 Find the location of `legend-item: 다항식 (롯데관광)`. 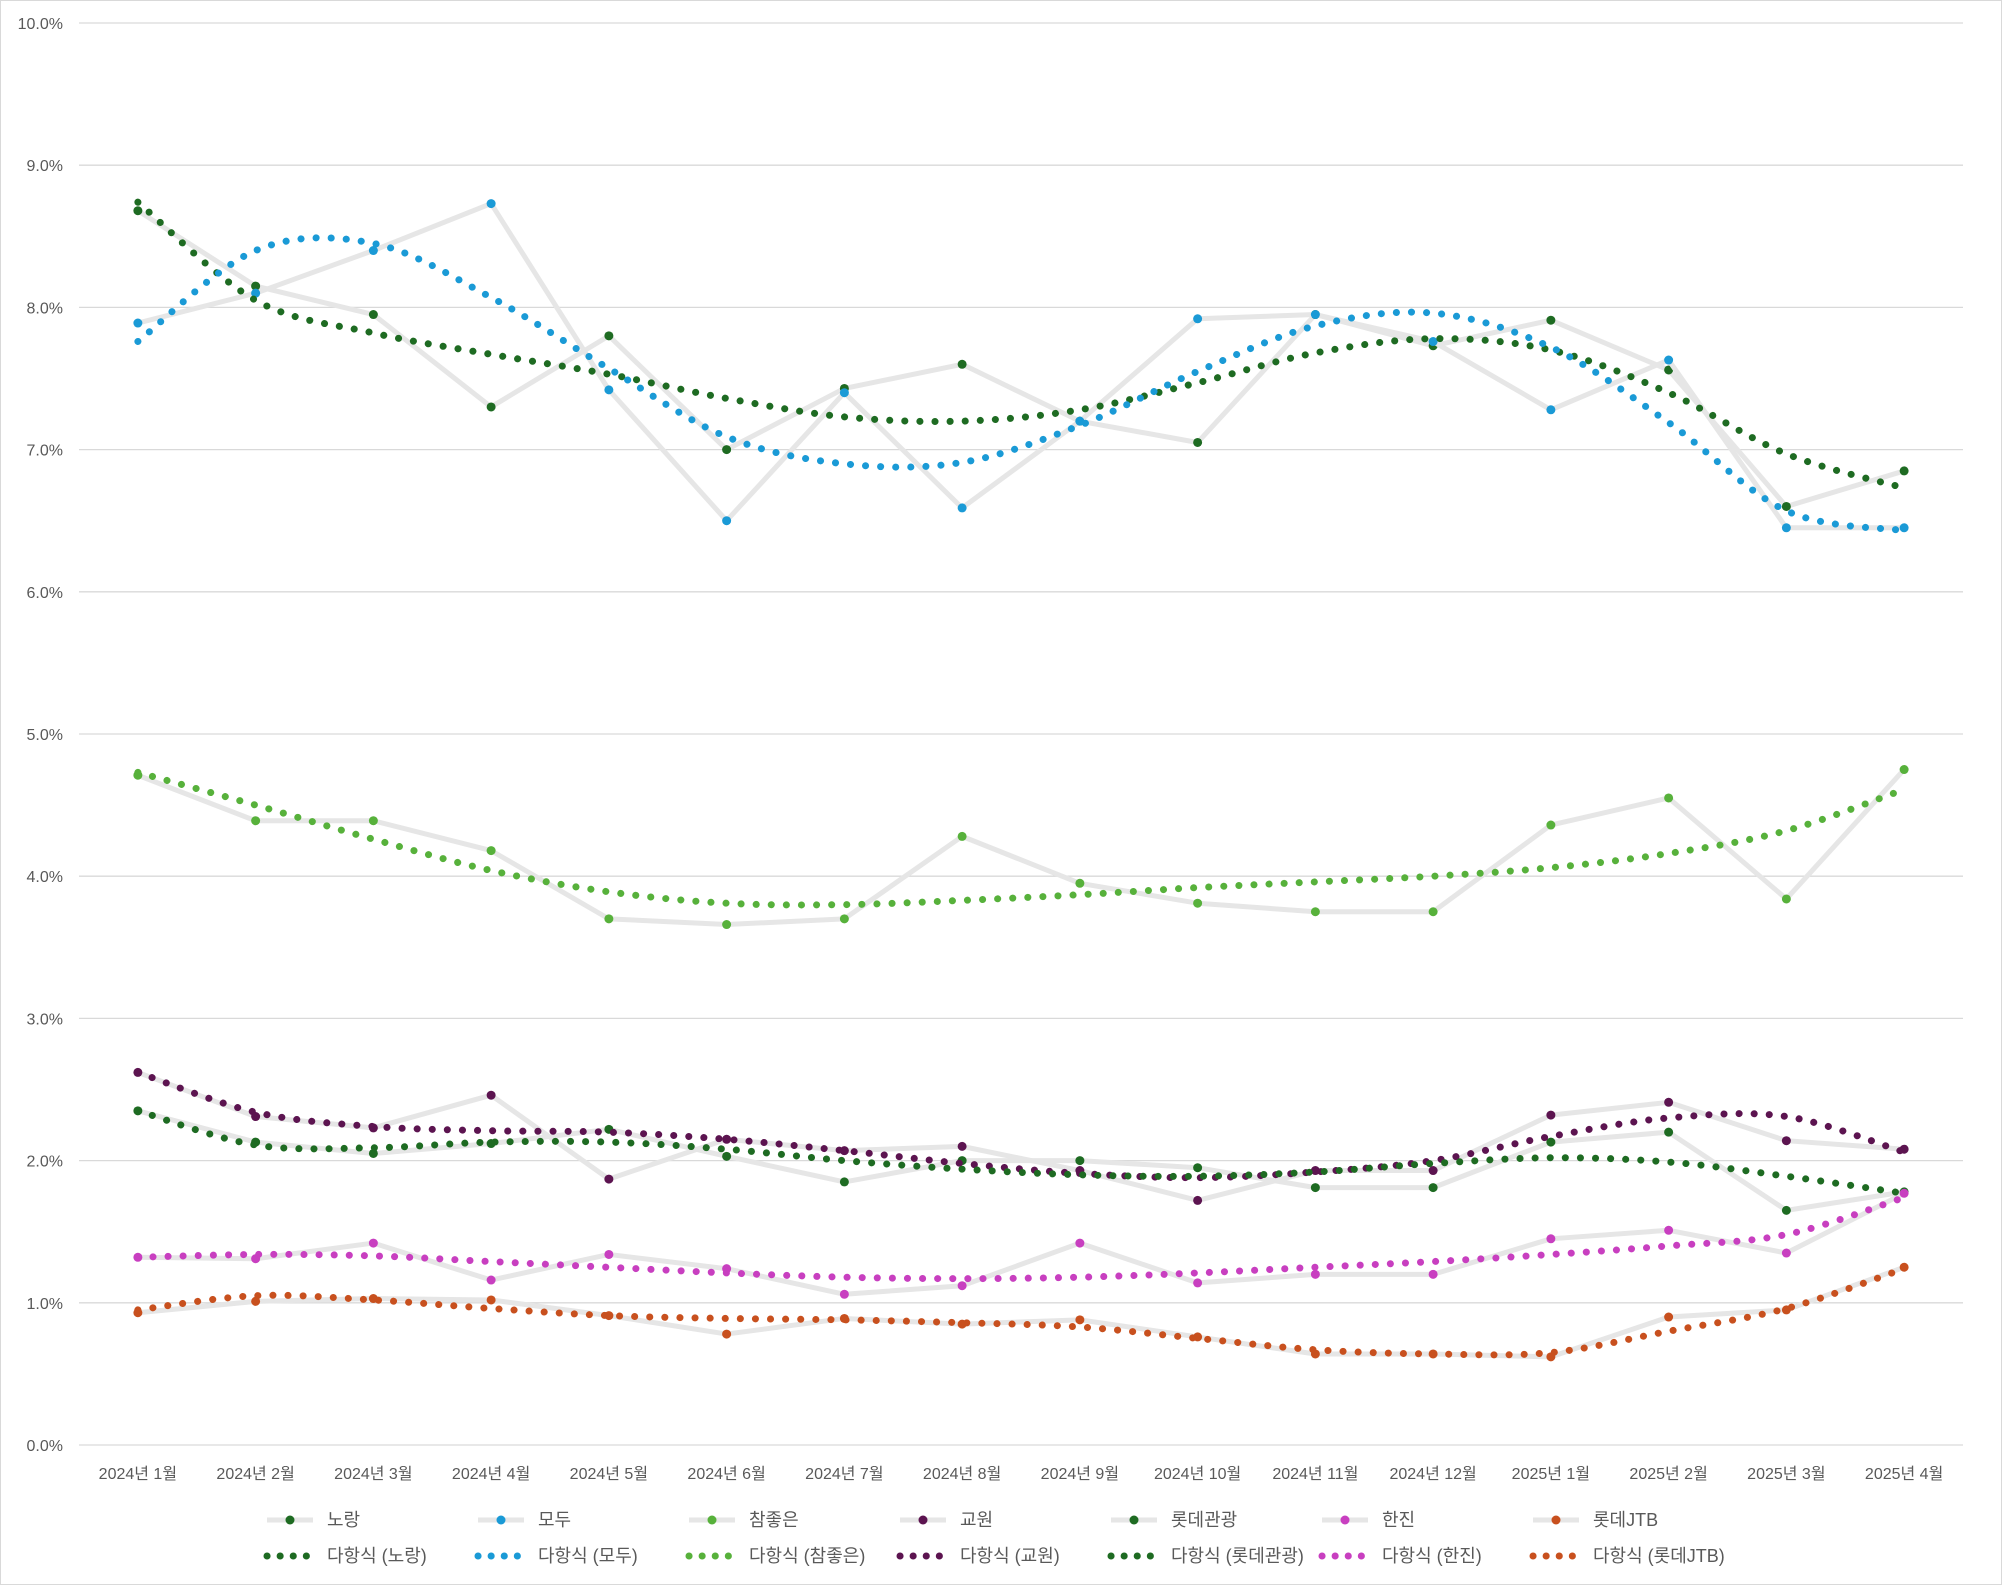

legend-item: 다항식 (롯데관광) is located at coordinates (1205, 1556).